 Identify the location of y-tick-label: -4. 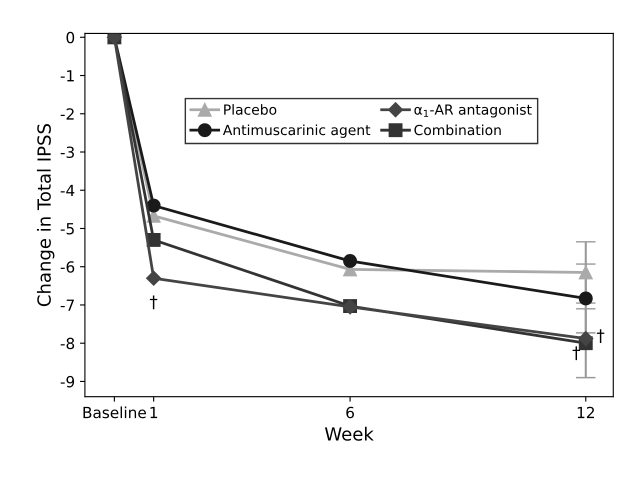
(67, 190).